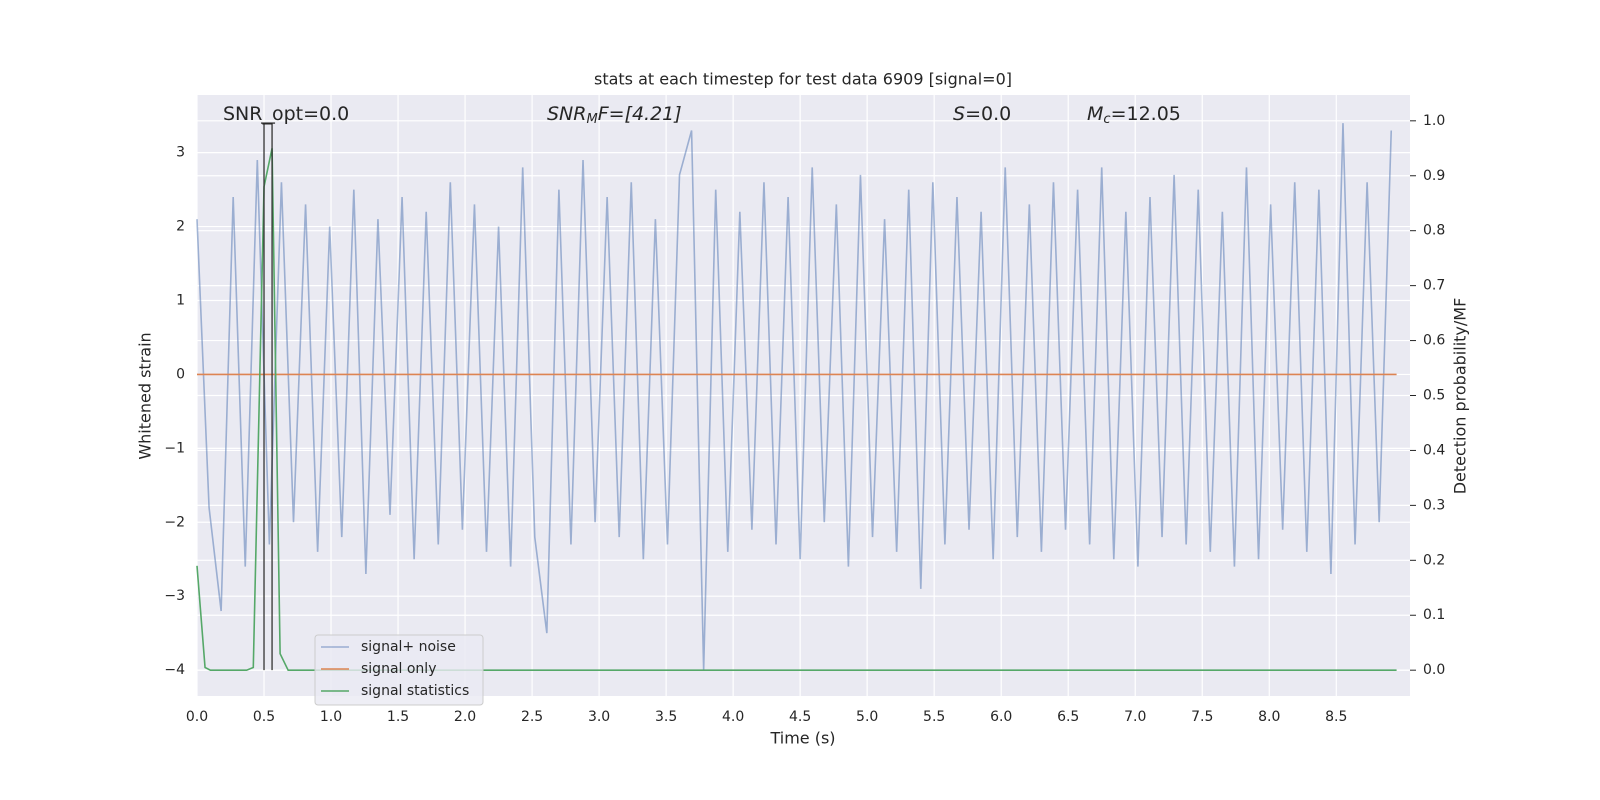 This screenshot has height=800, width=1600. Describe the element at coordinates (934, 717) in the screenshot. I see `x-tick-label: 5.5` at that location.